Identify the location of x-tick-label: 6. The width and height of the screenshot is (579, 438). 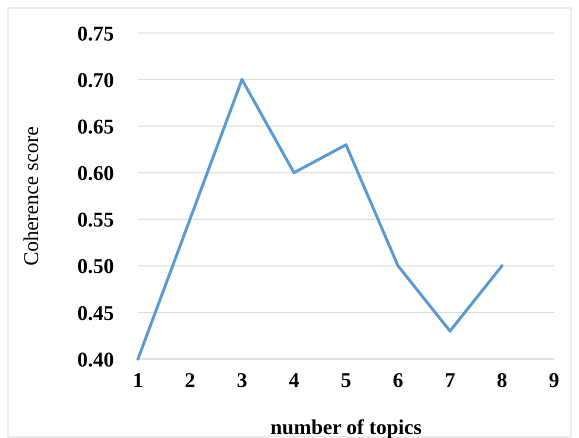
(398, 380).